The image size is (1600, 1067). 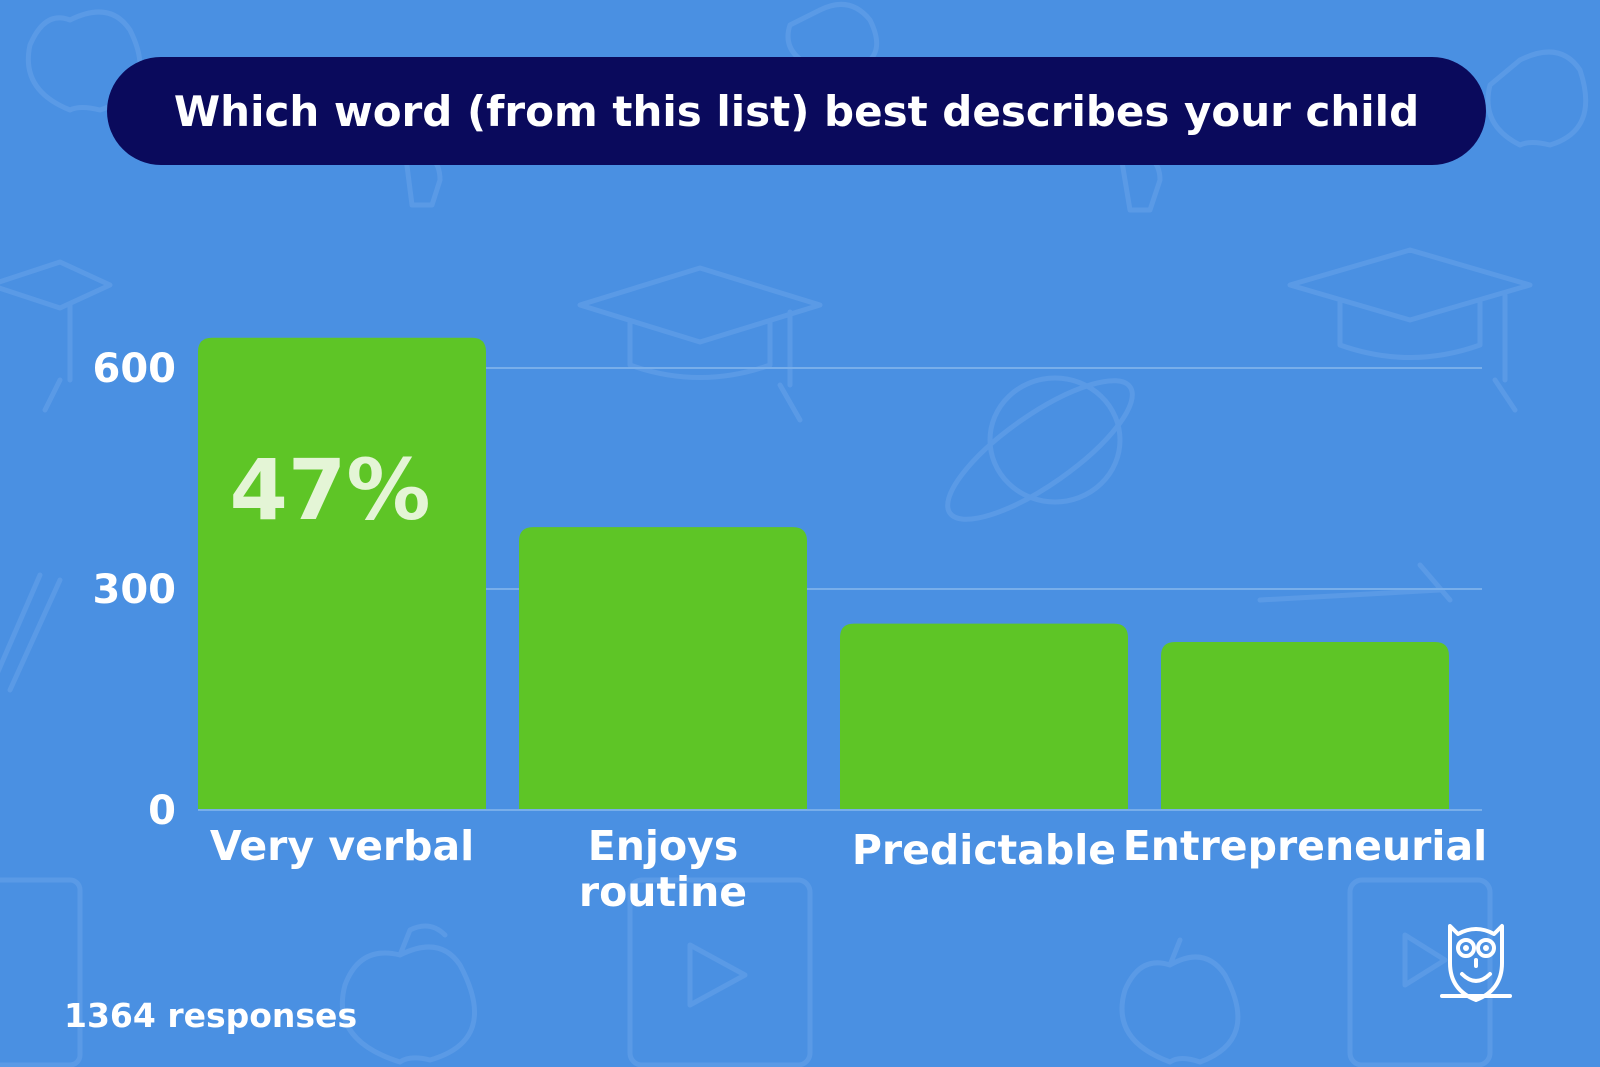 I want to click on responses-count: 1364 responses, so click(x=211, y=1015).